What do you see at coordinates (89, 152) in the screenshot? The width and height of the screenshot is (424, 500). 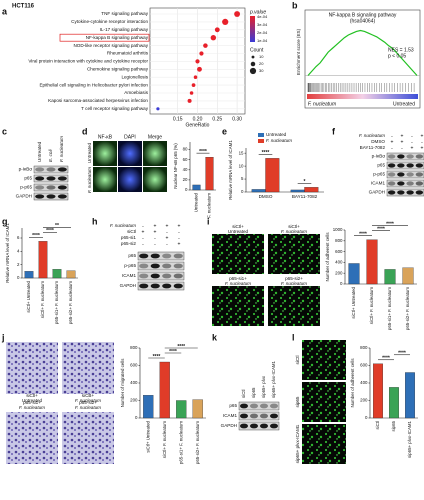 I see `image-row-label: Untreated` at bounding box center [89, 152].